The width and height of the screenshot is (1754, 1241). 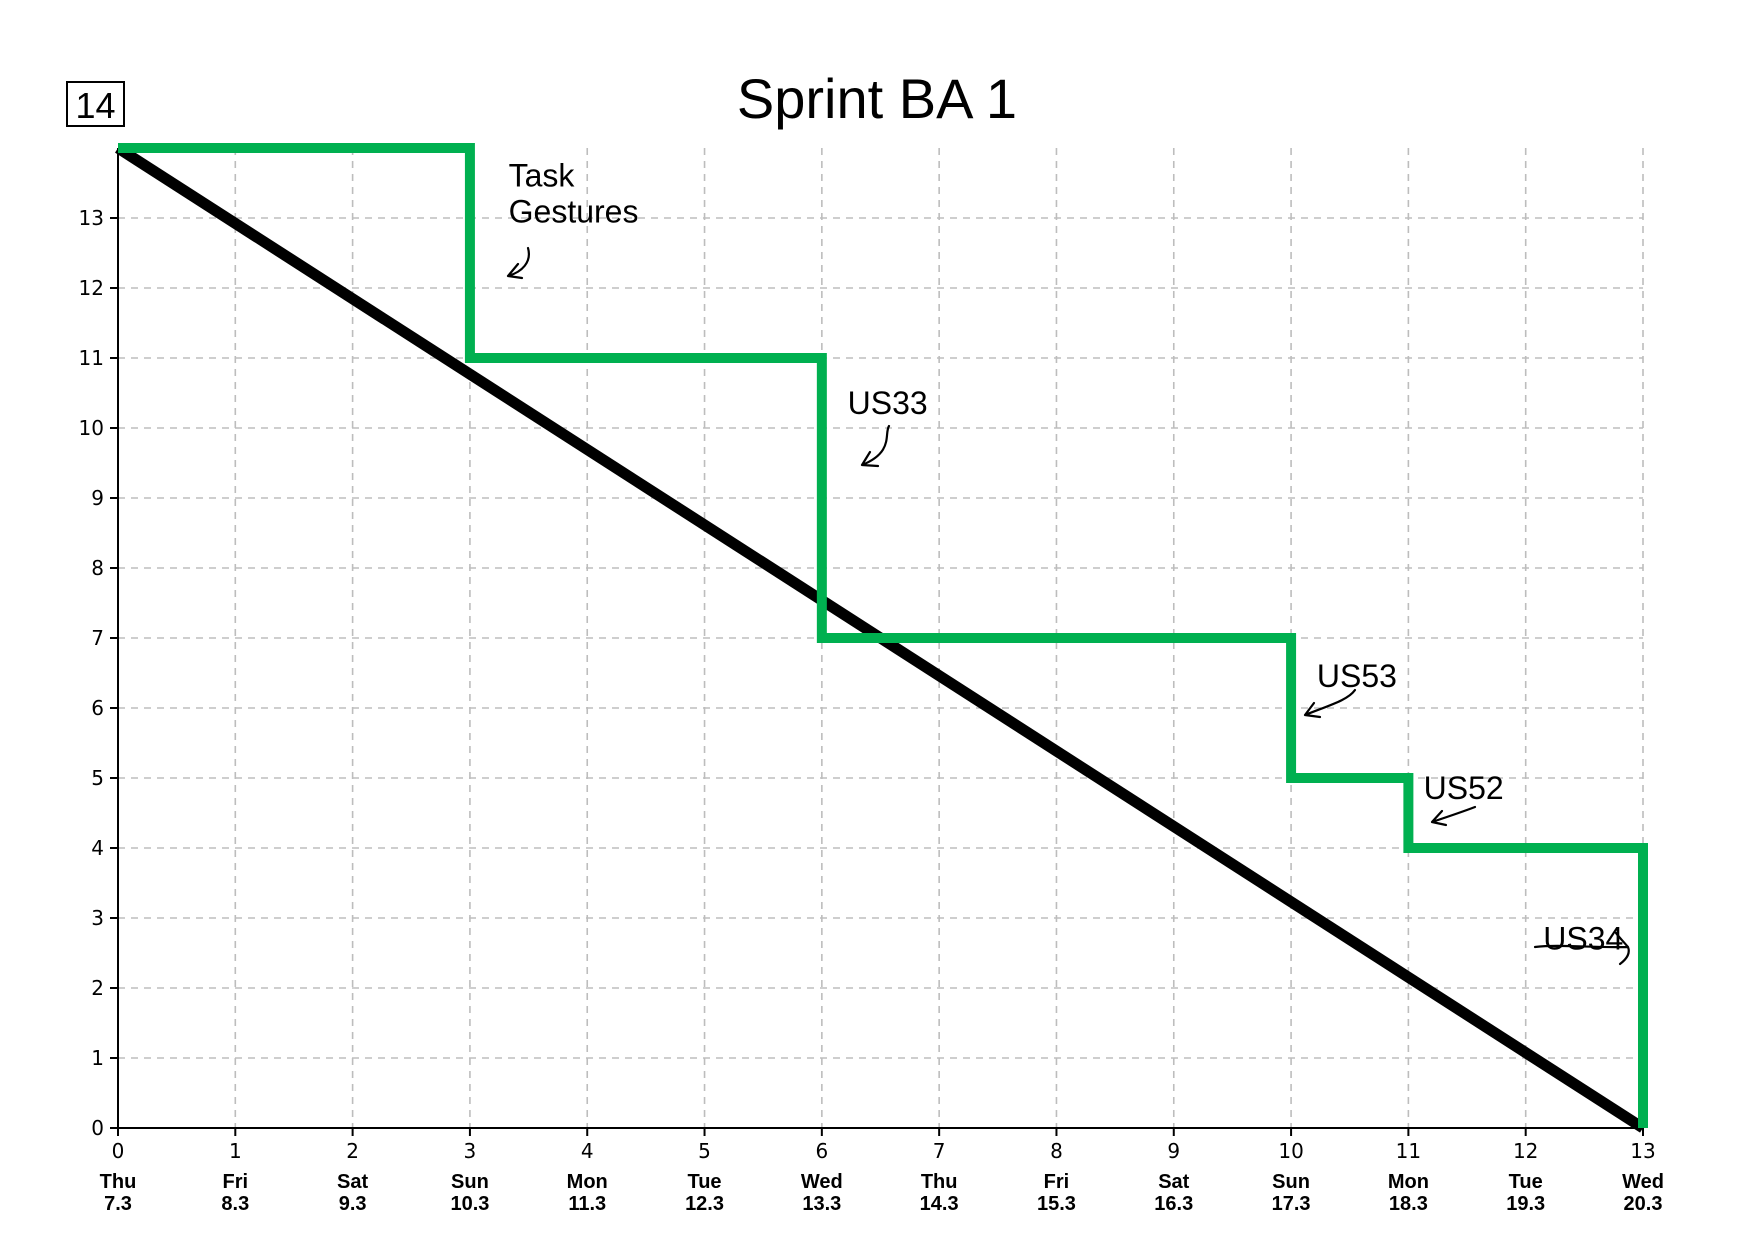 I want to click on y-tick-label: 12, so click(x=91, y=288).